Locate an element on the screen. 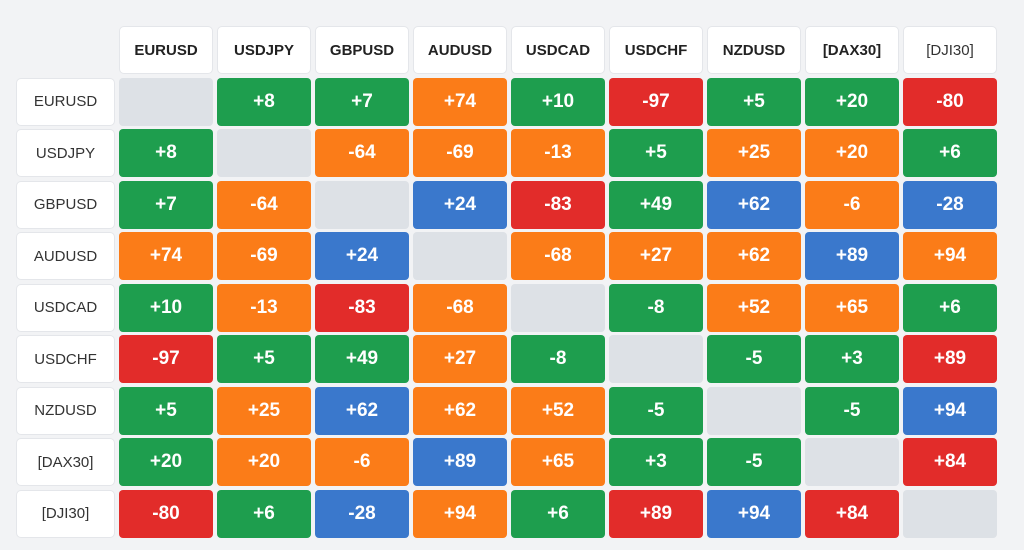 The width and height of the screenshot is (1024, 550). correlation-cell-usdjpy-dji30: +6 is located at coordinates (950, 153).